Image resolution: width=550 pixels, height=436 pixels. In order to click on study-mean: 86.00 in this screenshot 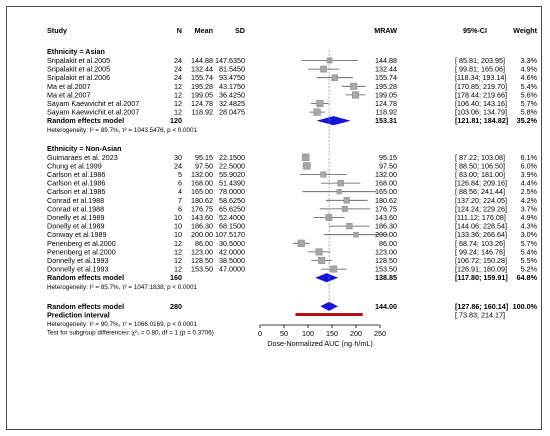, I will do `click(204, 243)`.